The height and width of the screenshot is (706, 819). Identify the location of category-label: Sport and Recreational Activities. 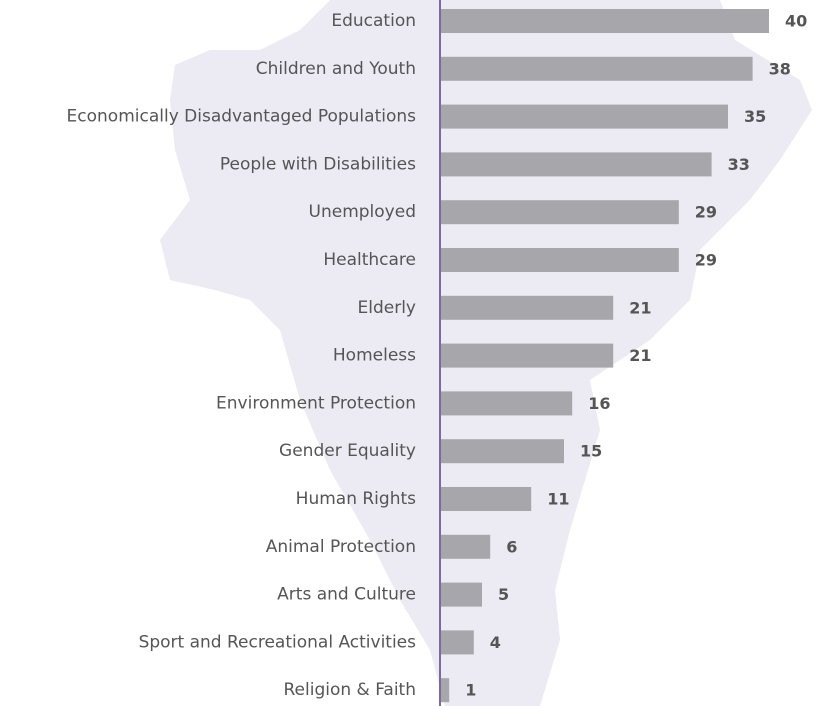
(278, 642).